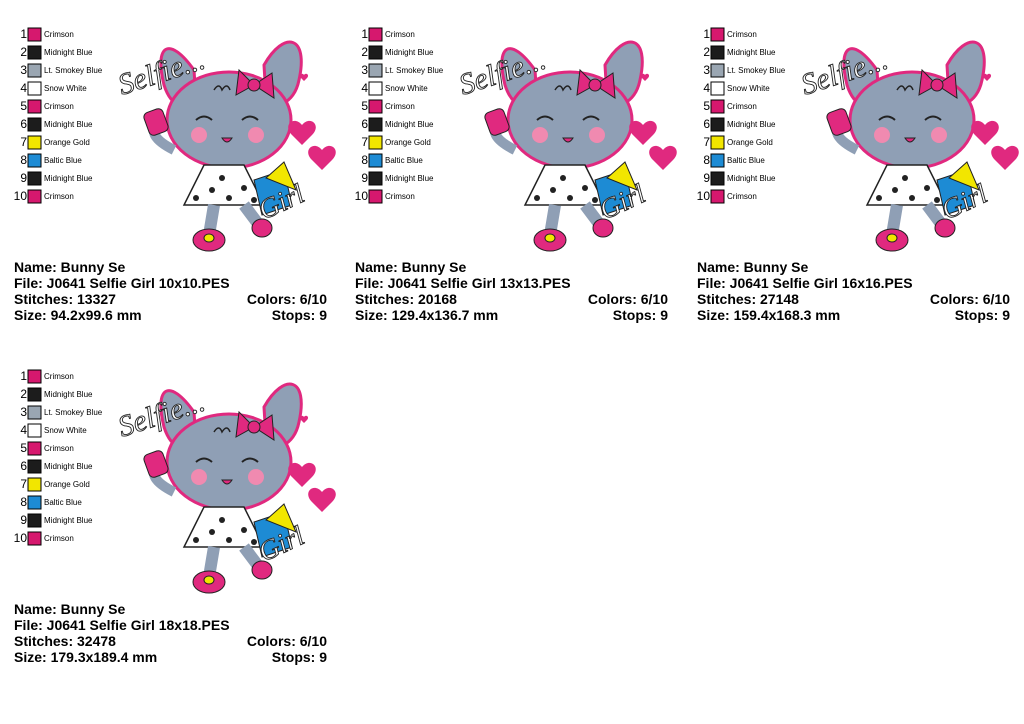  I want to click on info-stitches: Stitches: 27148, so click(748, 299).